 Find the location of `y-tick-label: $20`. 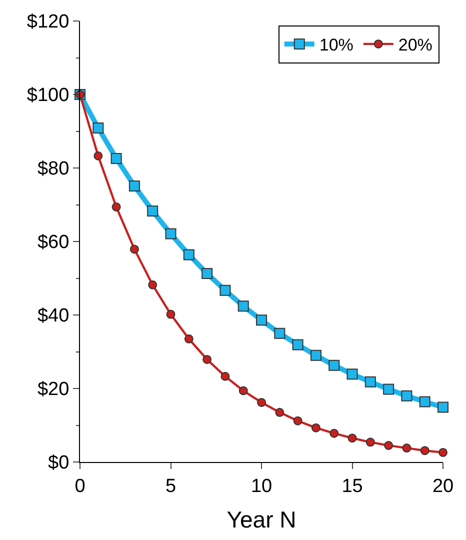

y-tick-label: $20 is located at coordinates (53, 389).